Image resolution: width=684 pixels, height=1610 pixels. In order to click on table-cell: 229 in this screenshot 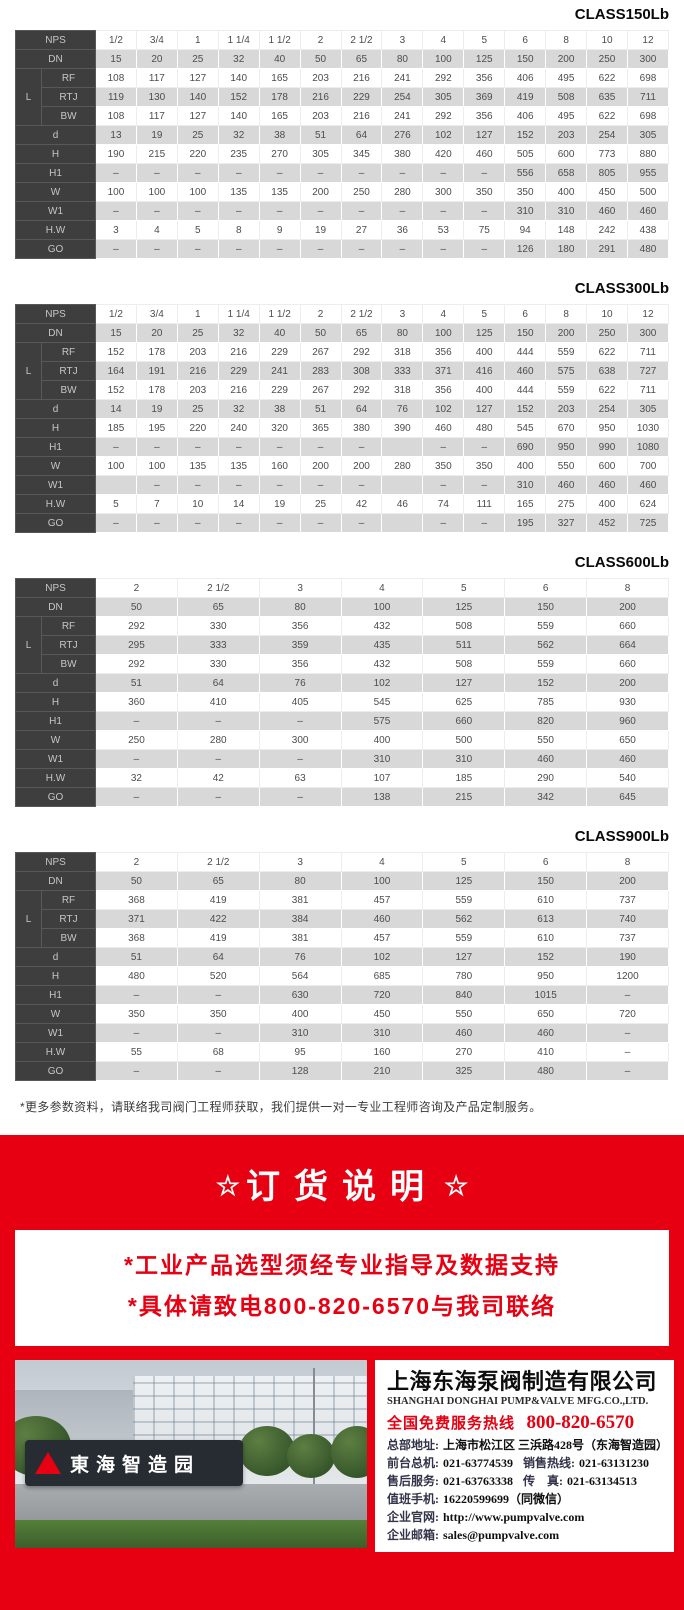, I will do `click(279, 352)`.